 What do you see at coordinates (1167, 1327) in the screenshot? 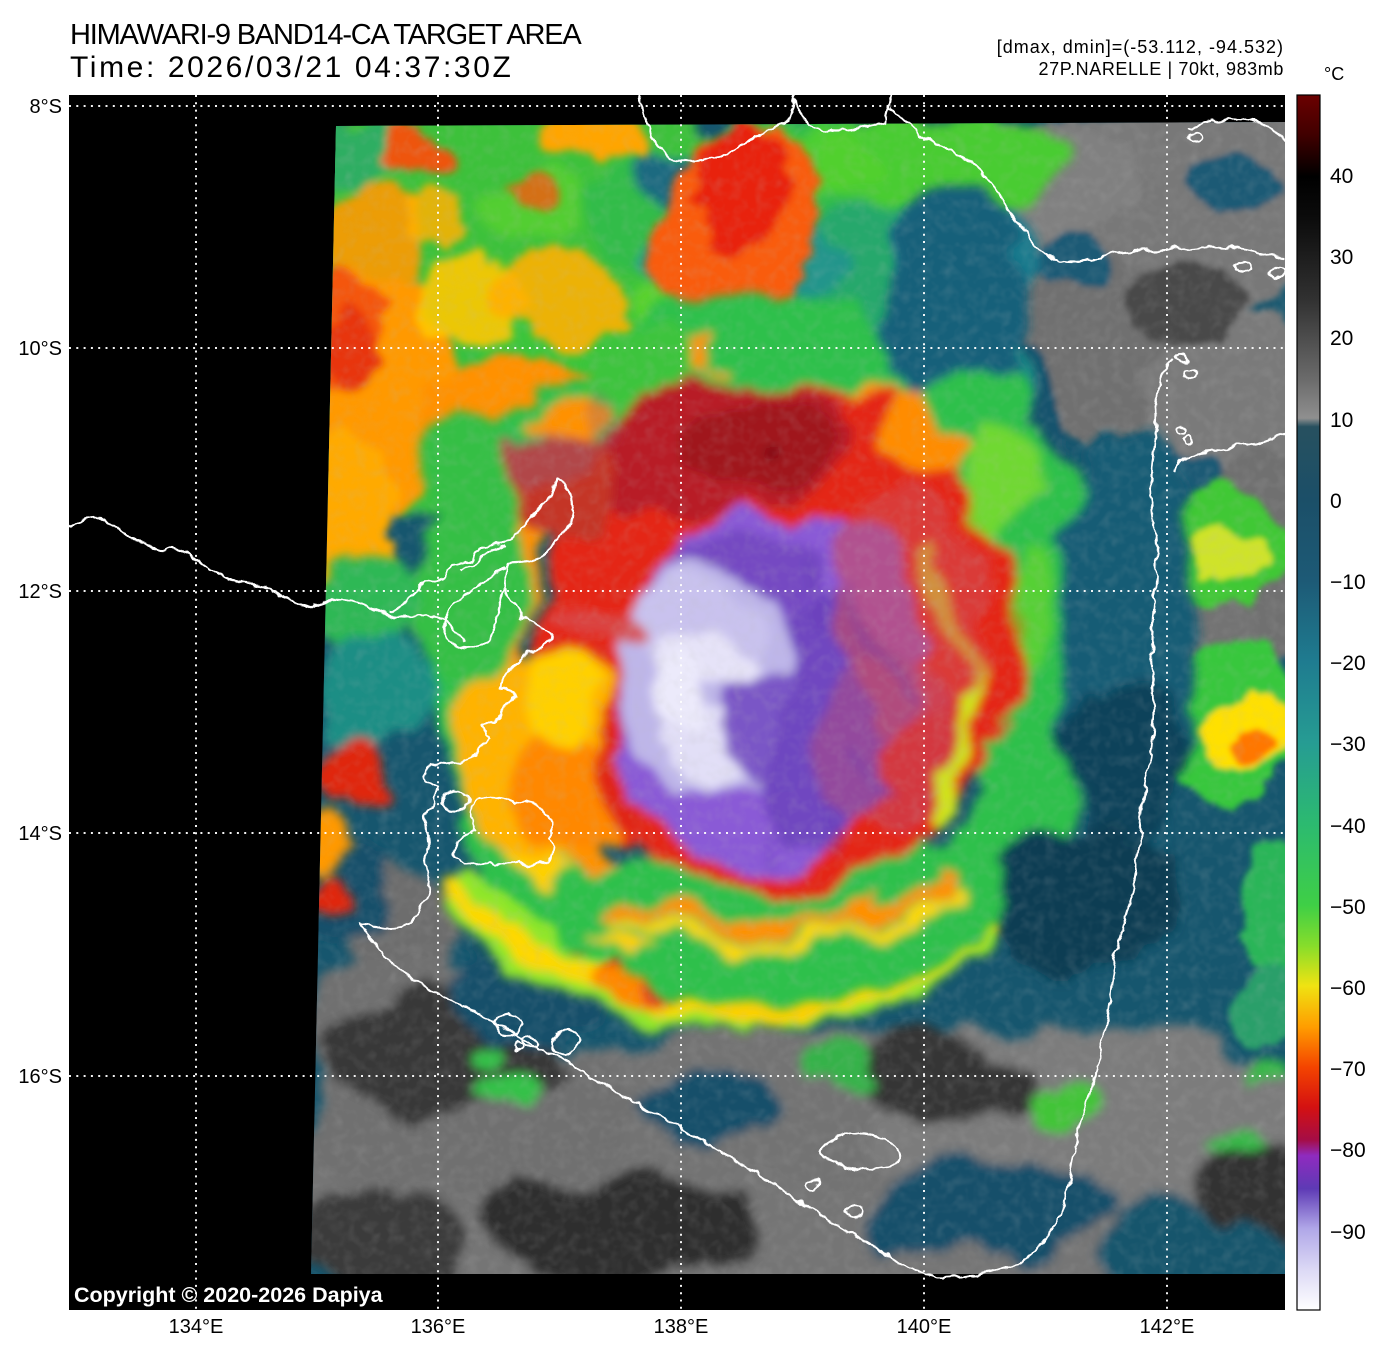
I see `svg-text: 142°E` at bounding box center [1167, 1327].